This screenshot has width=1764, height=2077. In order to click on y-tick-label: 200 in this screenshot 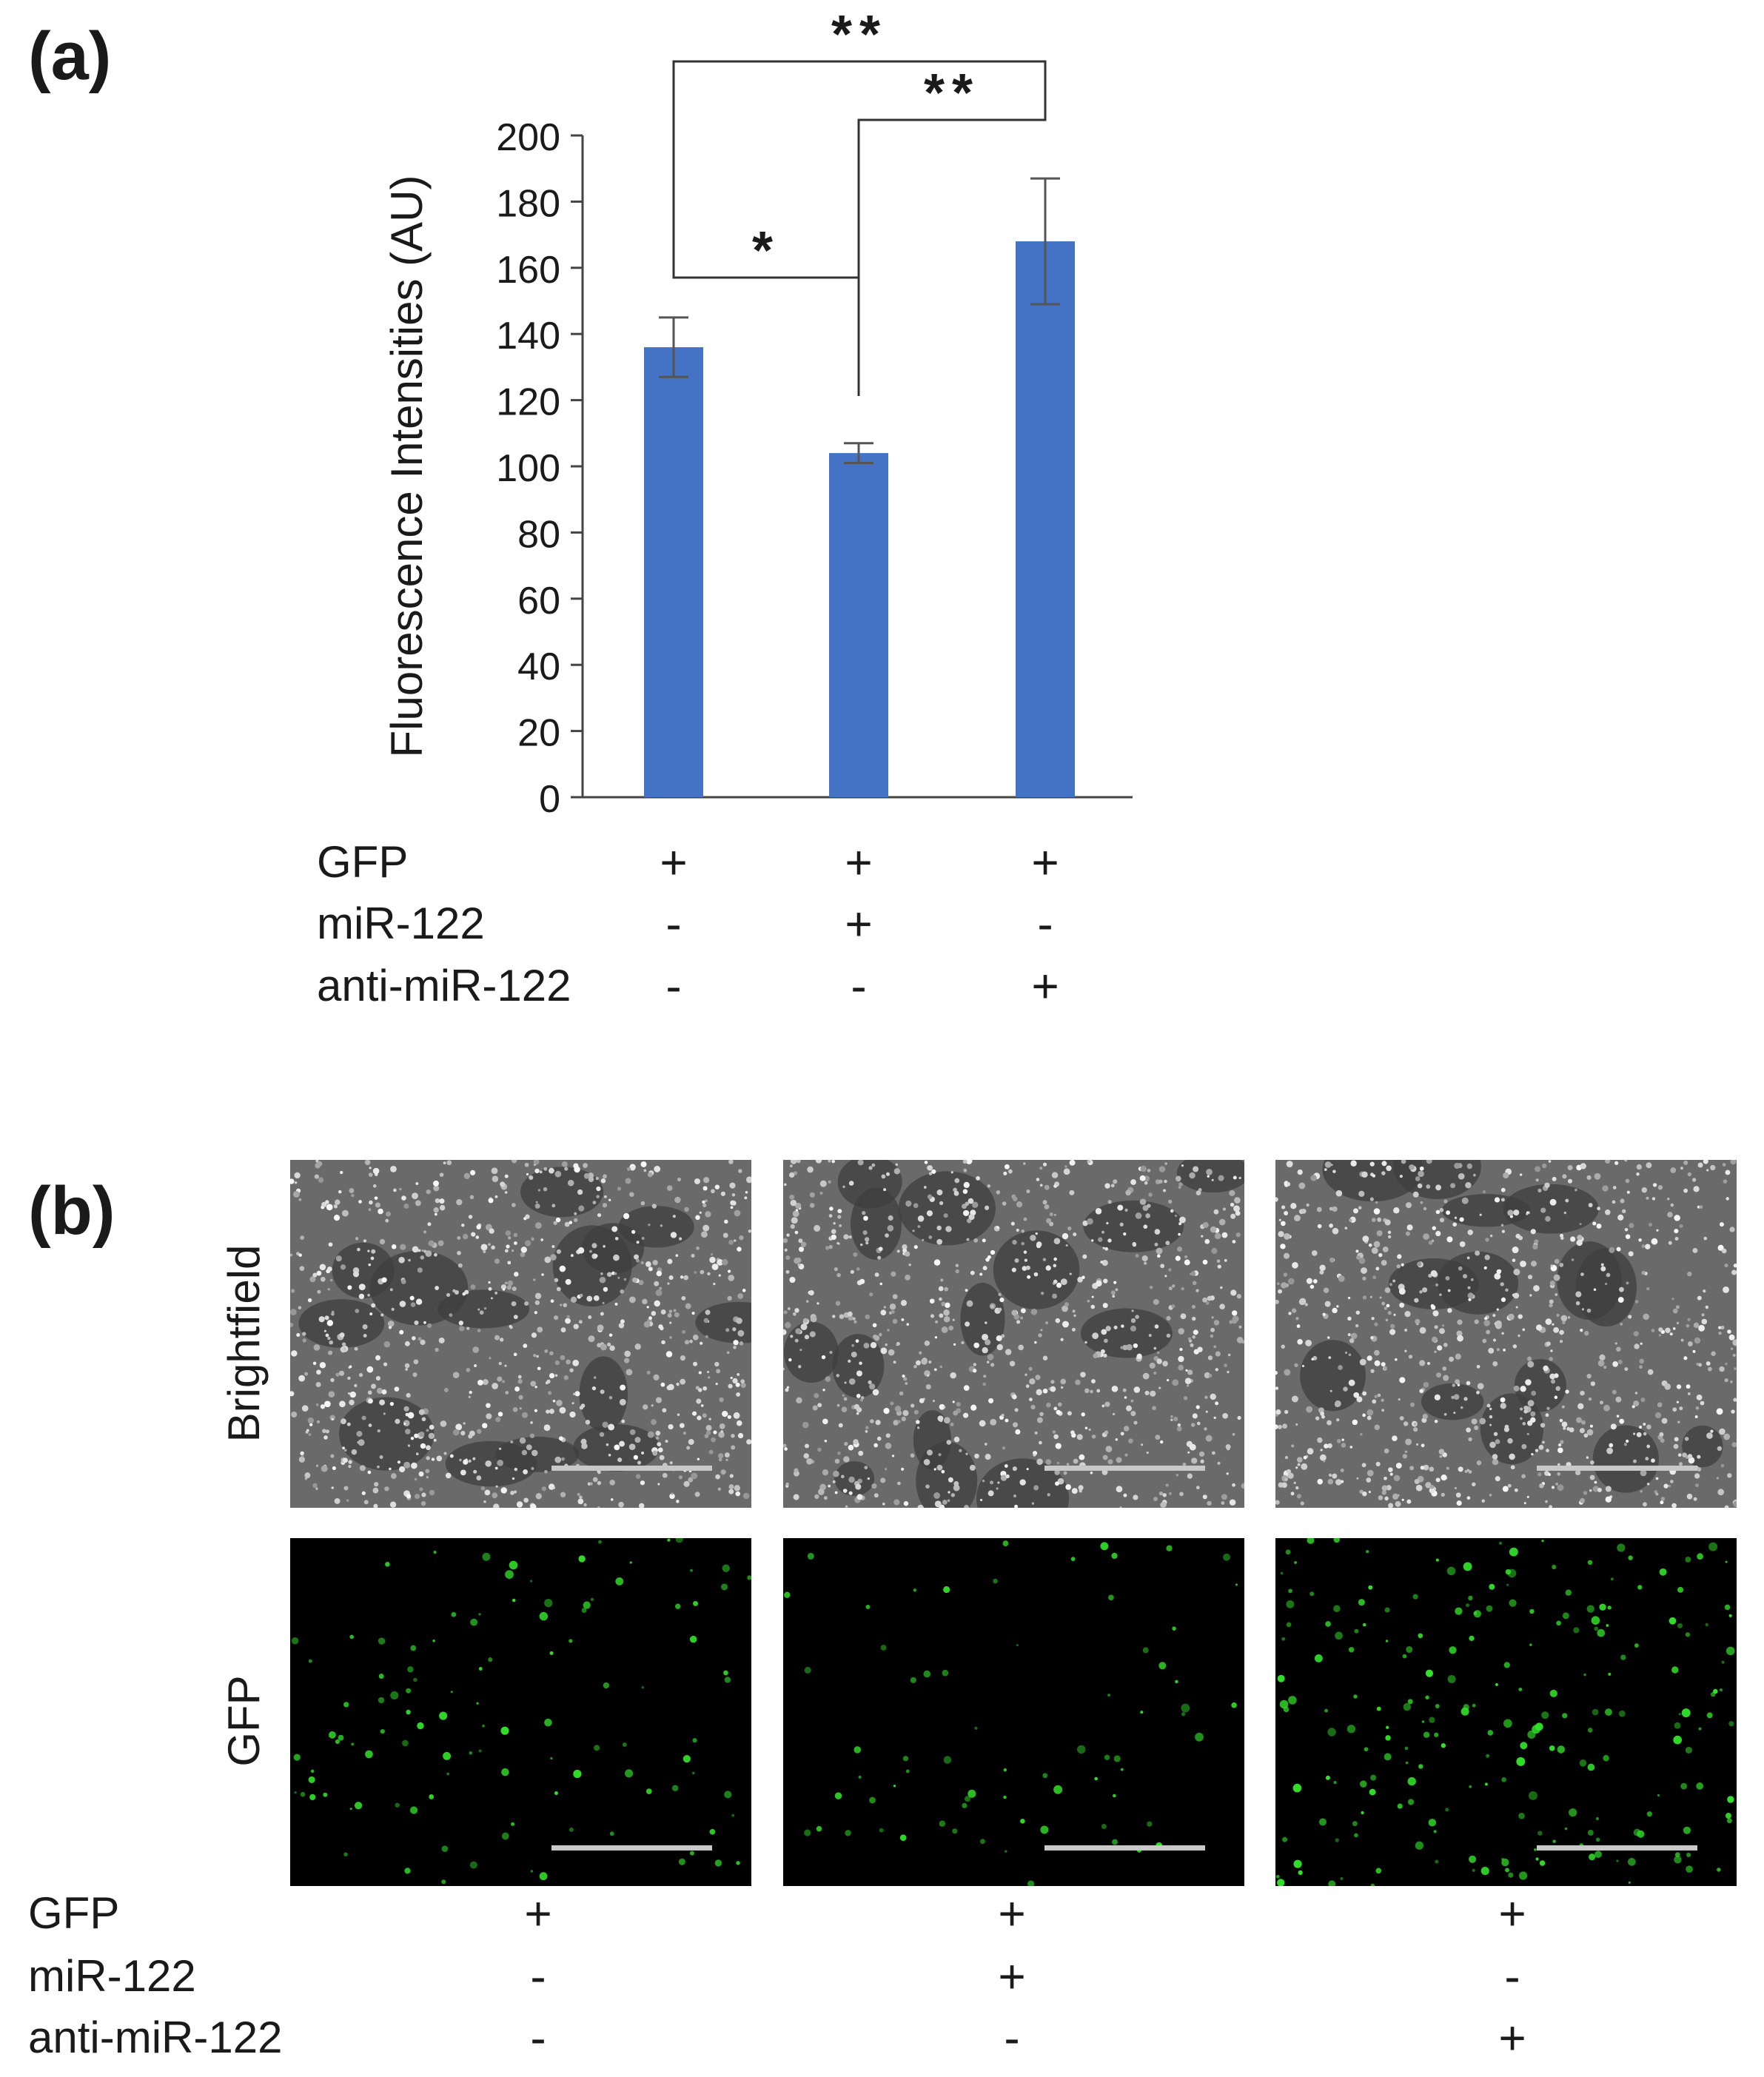, I will do `click(528, 137)`.